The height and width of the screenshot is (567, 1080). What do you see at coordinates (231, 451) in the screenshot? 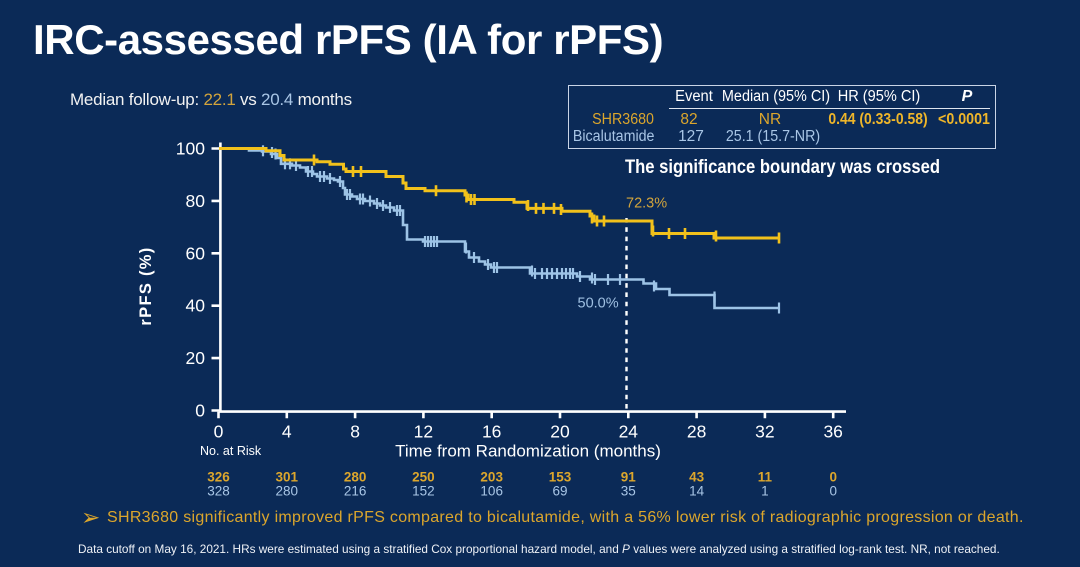
I see `svg-text: No. at Risk` at bounding box center [231, 451].